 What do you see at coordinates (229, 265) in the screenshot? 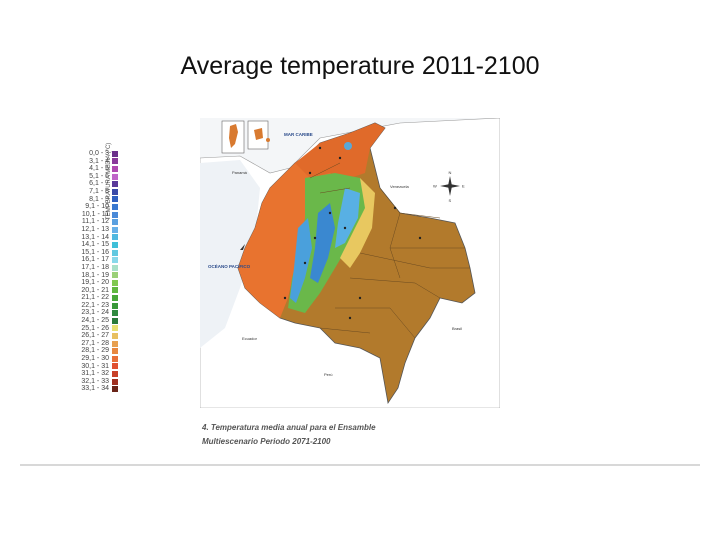
I see `label-pacific: OCÉANO PACÍFICO` at bounding box center [229, 265].